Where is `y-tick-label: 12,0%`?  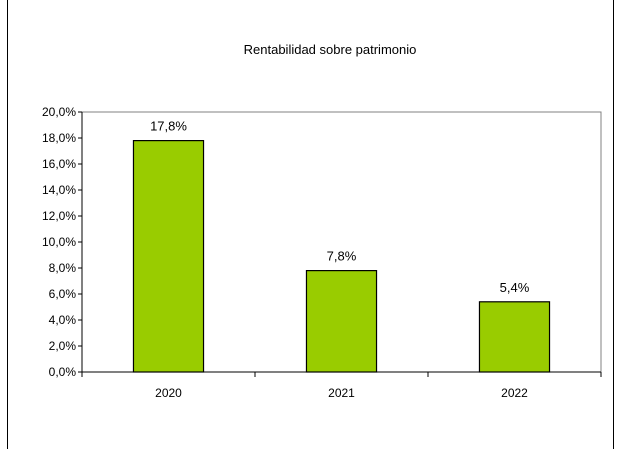 y-tick-label: 12,0% is located at coordinates (59, 216).